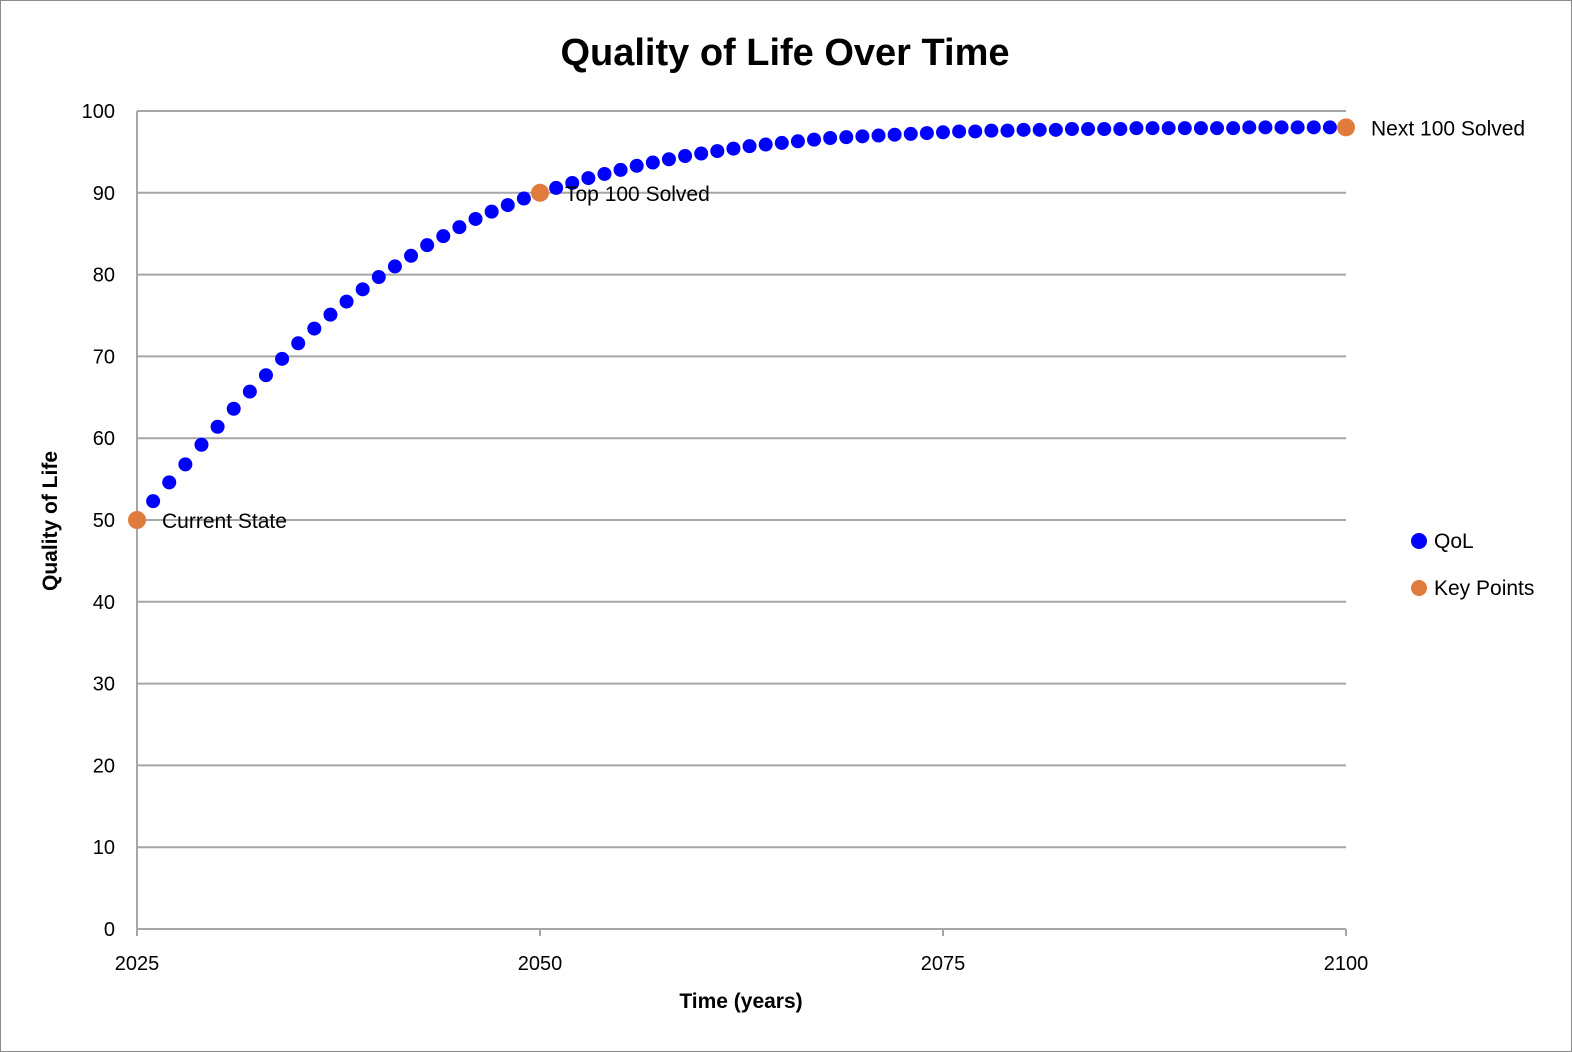 The width and height of the screenshot is (1572, 1052). What do you see at coordinates (104, 439) in the screenshot?
I see `y-tick-label: 60` at bounding box center [104, 439].